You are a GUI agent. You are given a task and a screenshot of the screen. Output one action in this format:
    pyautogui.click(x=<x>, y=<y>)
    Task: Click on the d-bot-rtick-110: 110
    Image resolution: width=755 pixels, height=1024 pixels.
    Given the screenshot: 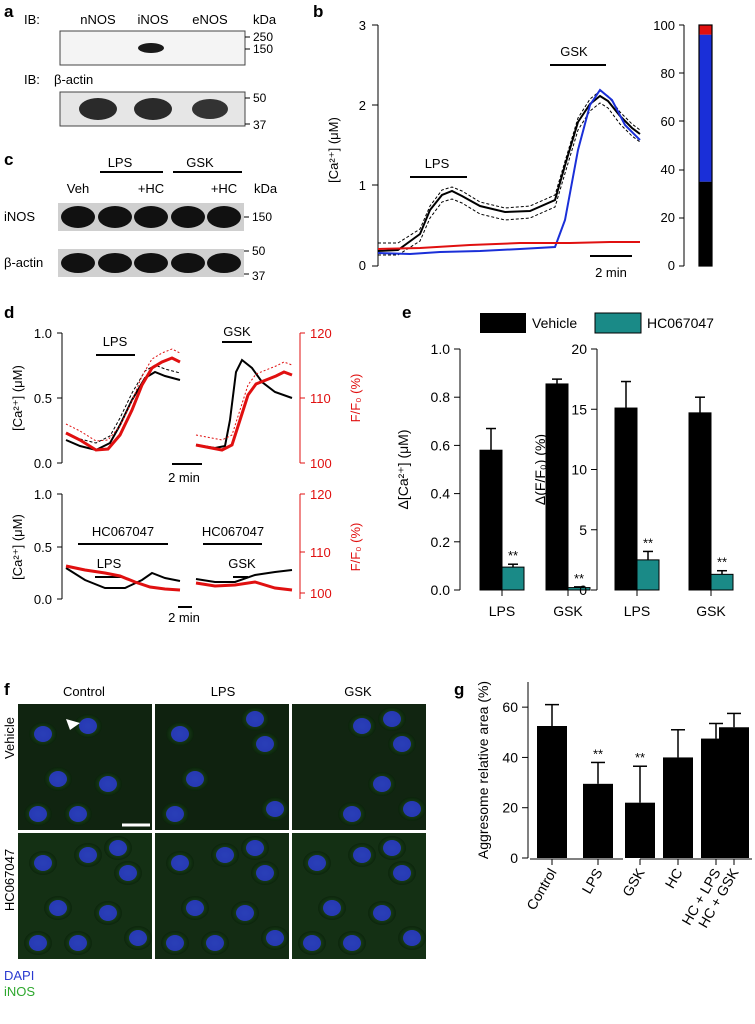 What is the action you would take?
    pyautogui.click(x=320, y=552)
    